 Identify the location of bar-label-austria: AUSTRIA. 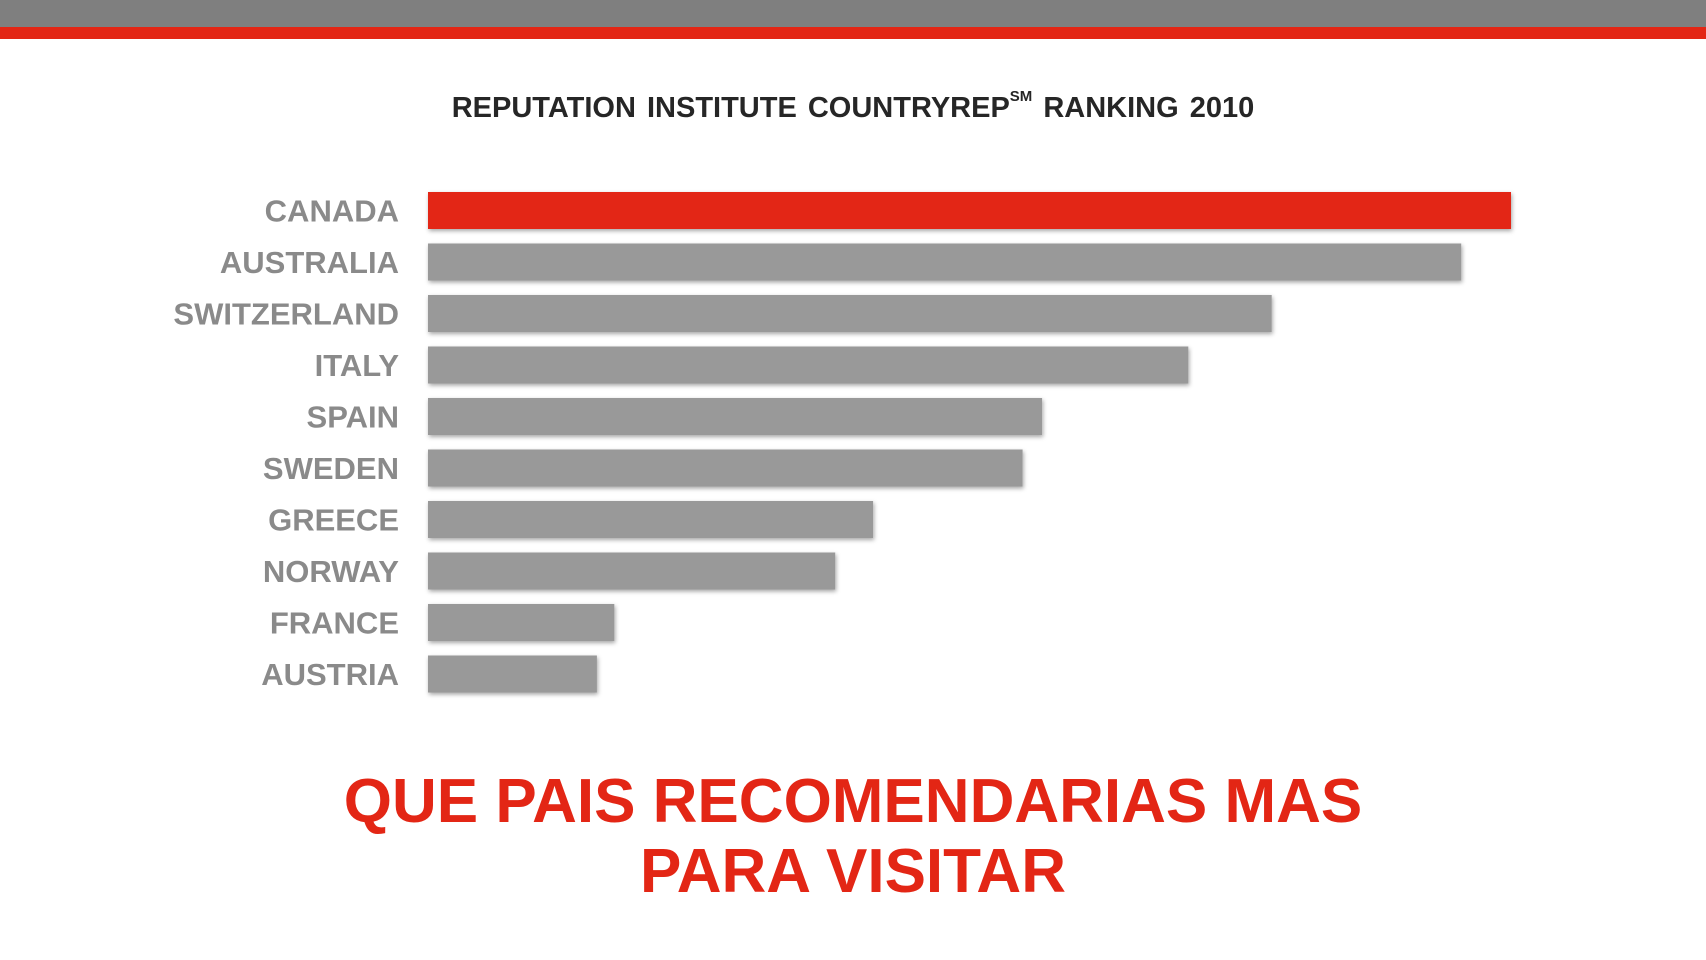
(330, 674).